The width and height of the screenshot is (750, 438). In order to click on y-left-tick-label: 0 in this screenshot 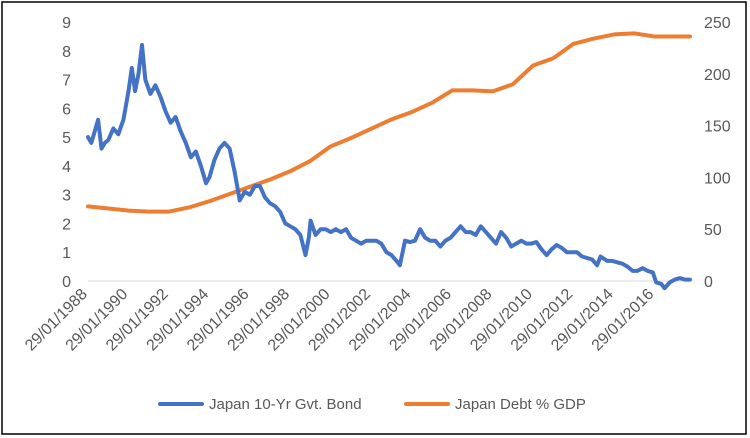, I will do `click(66, 282)`.